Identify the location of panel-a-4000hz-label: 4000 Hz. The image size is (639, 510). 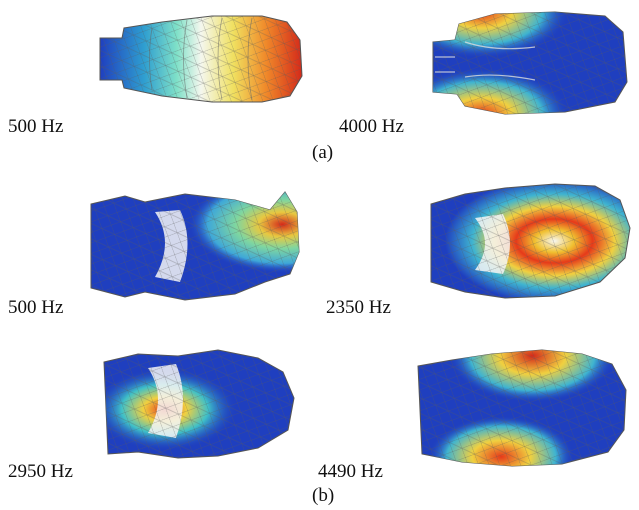
(371, 126).